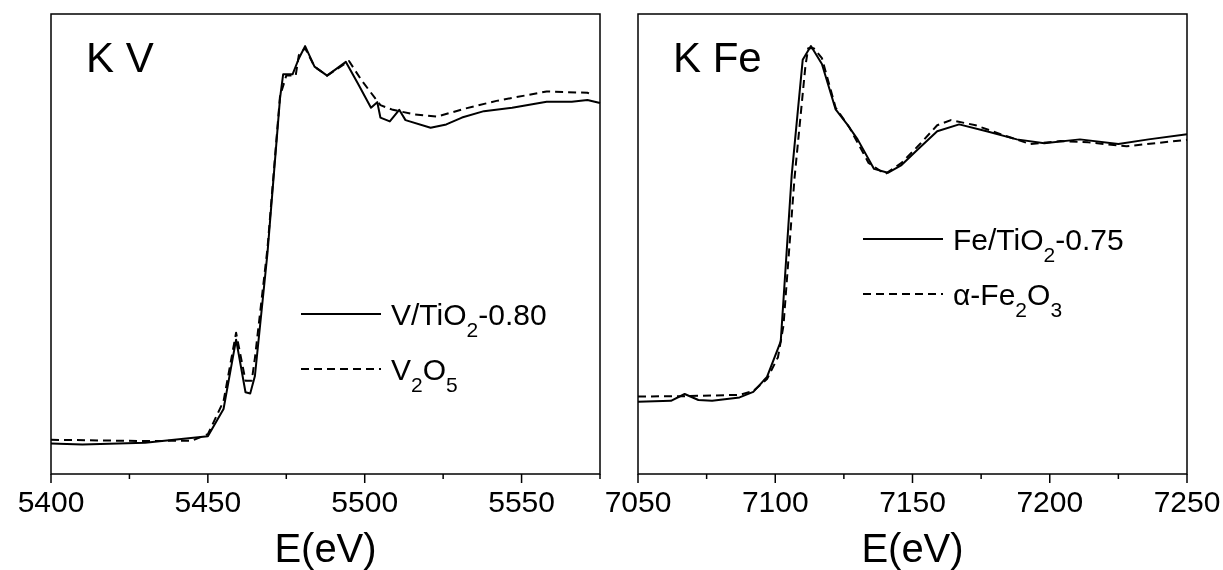  What do you see at coordinates (717, 57) in the screenshot?
I see `chart-title: K Fe` at bounding box center [717, 57].